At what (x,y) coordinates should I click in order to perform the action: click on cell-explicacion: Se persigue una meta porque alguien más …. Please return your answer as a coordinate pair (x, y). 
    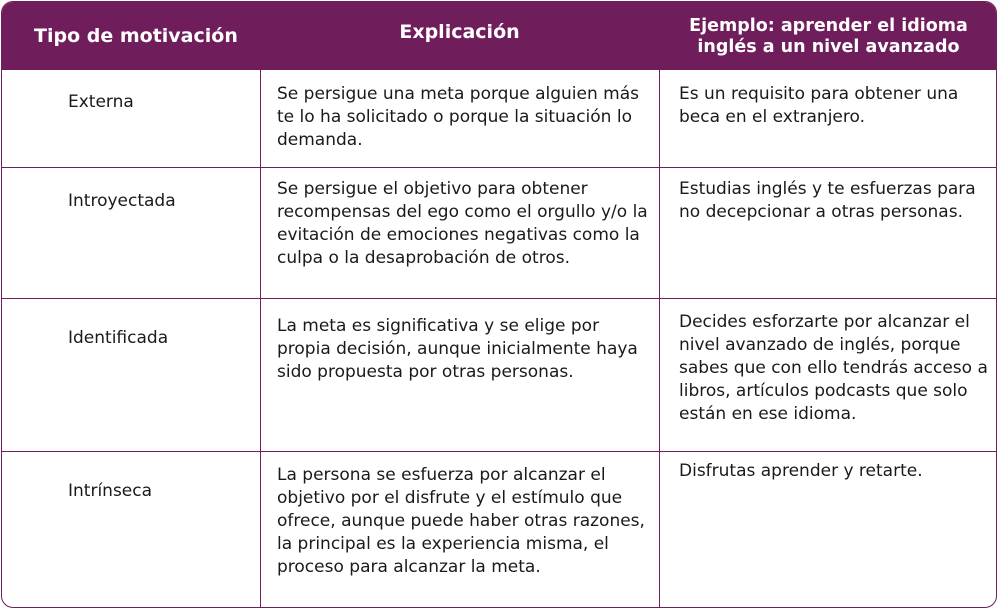
    Looking at the image, I should click on (458, 117).